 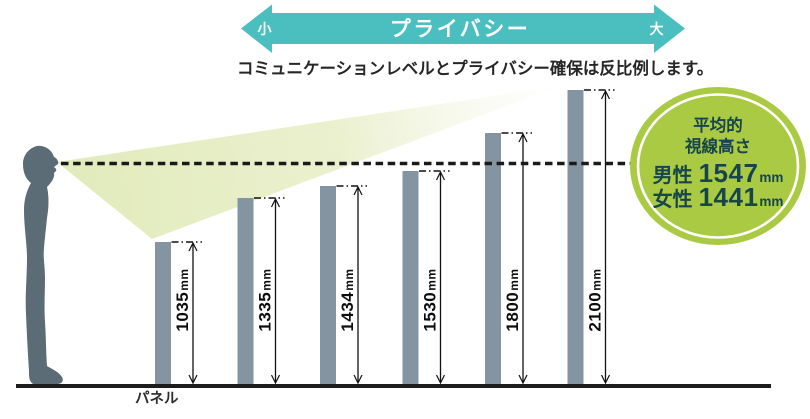 What do you see at coordinates (265, 29) in the screenshot?
I see `privacy-scale-min-label: 小` at bounding box center [265, 29].